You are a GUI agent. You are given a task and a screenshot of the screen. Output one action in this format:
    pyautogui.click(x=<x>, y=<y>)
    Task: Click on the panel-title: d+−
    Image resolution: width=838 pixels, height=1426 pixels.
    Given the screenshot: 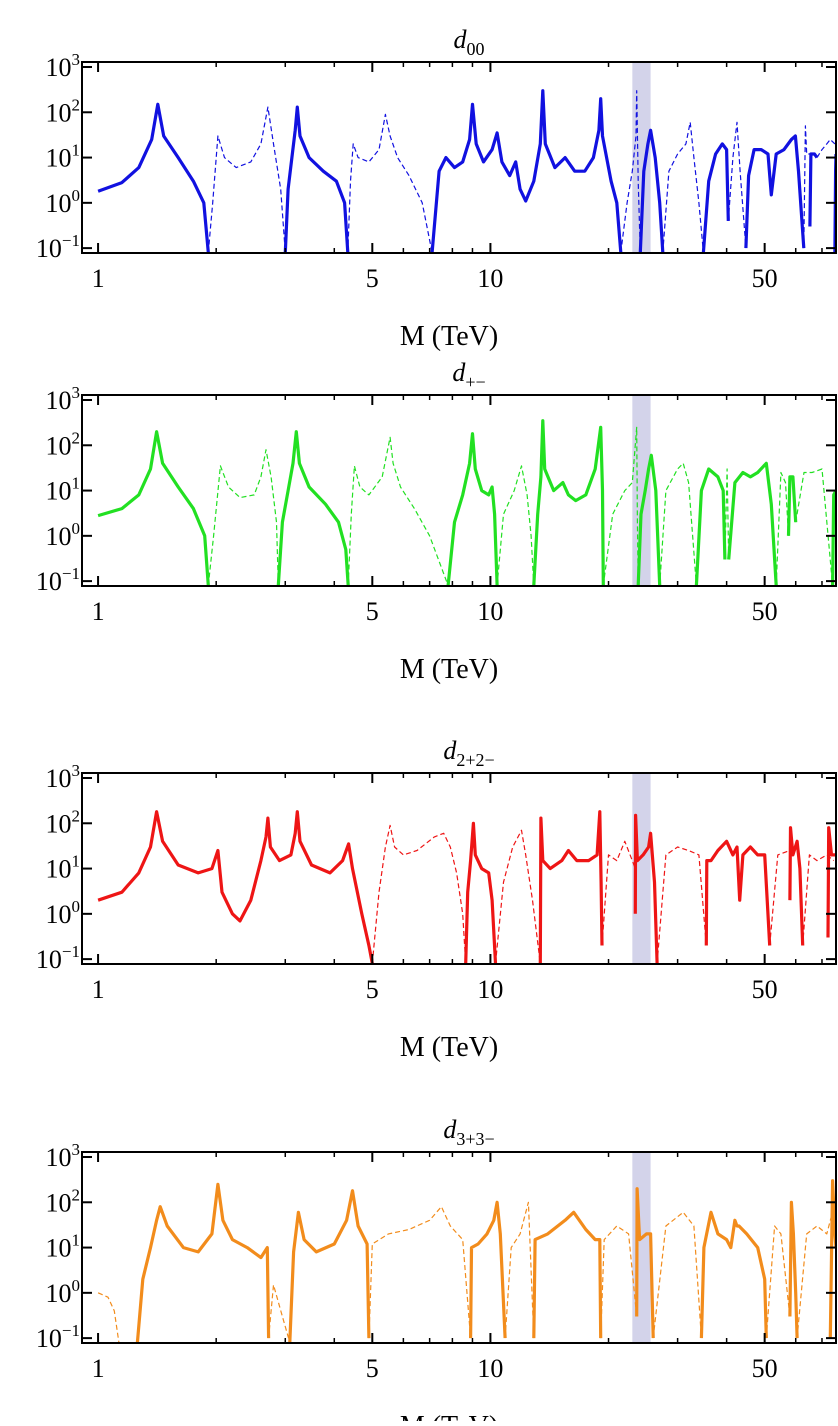 What is the action you would take?
    pyautogui.click(x=468, y=375)
    